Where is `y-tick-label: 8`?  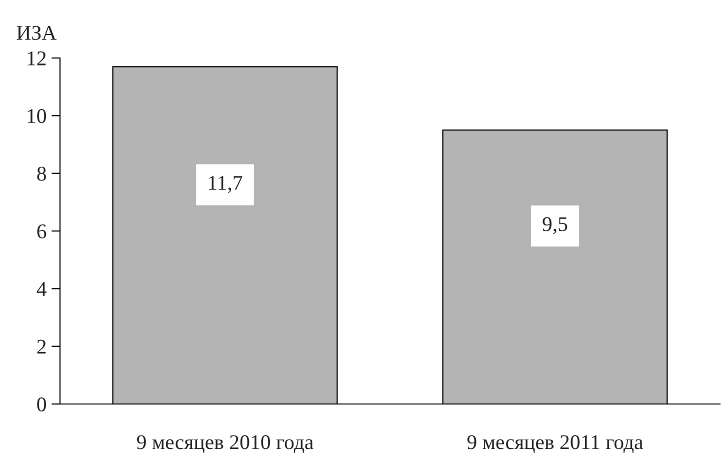
y-tick-label: 8 is located at coordinates (41, 173).